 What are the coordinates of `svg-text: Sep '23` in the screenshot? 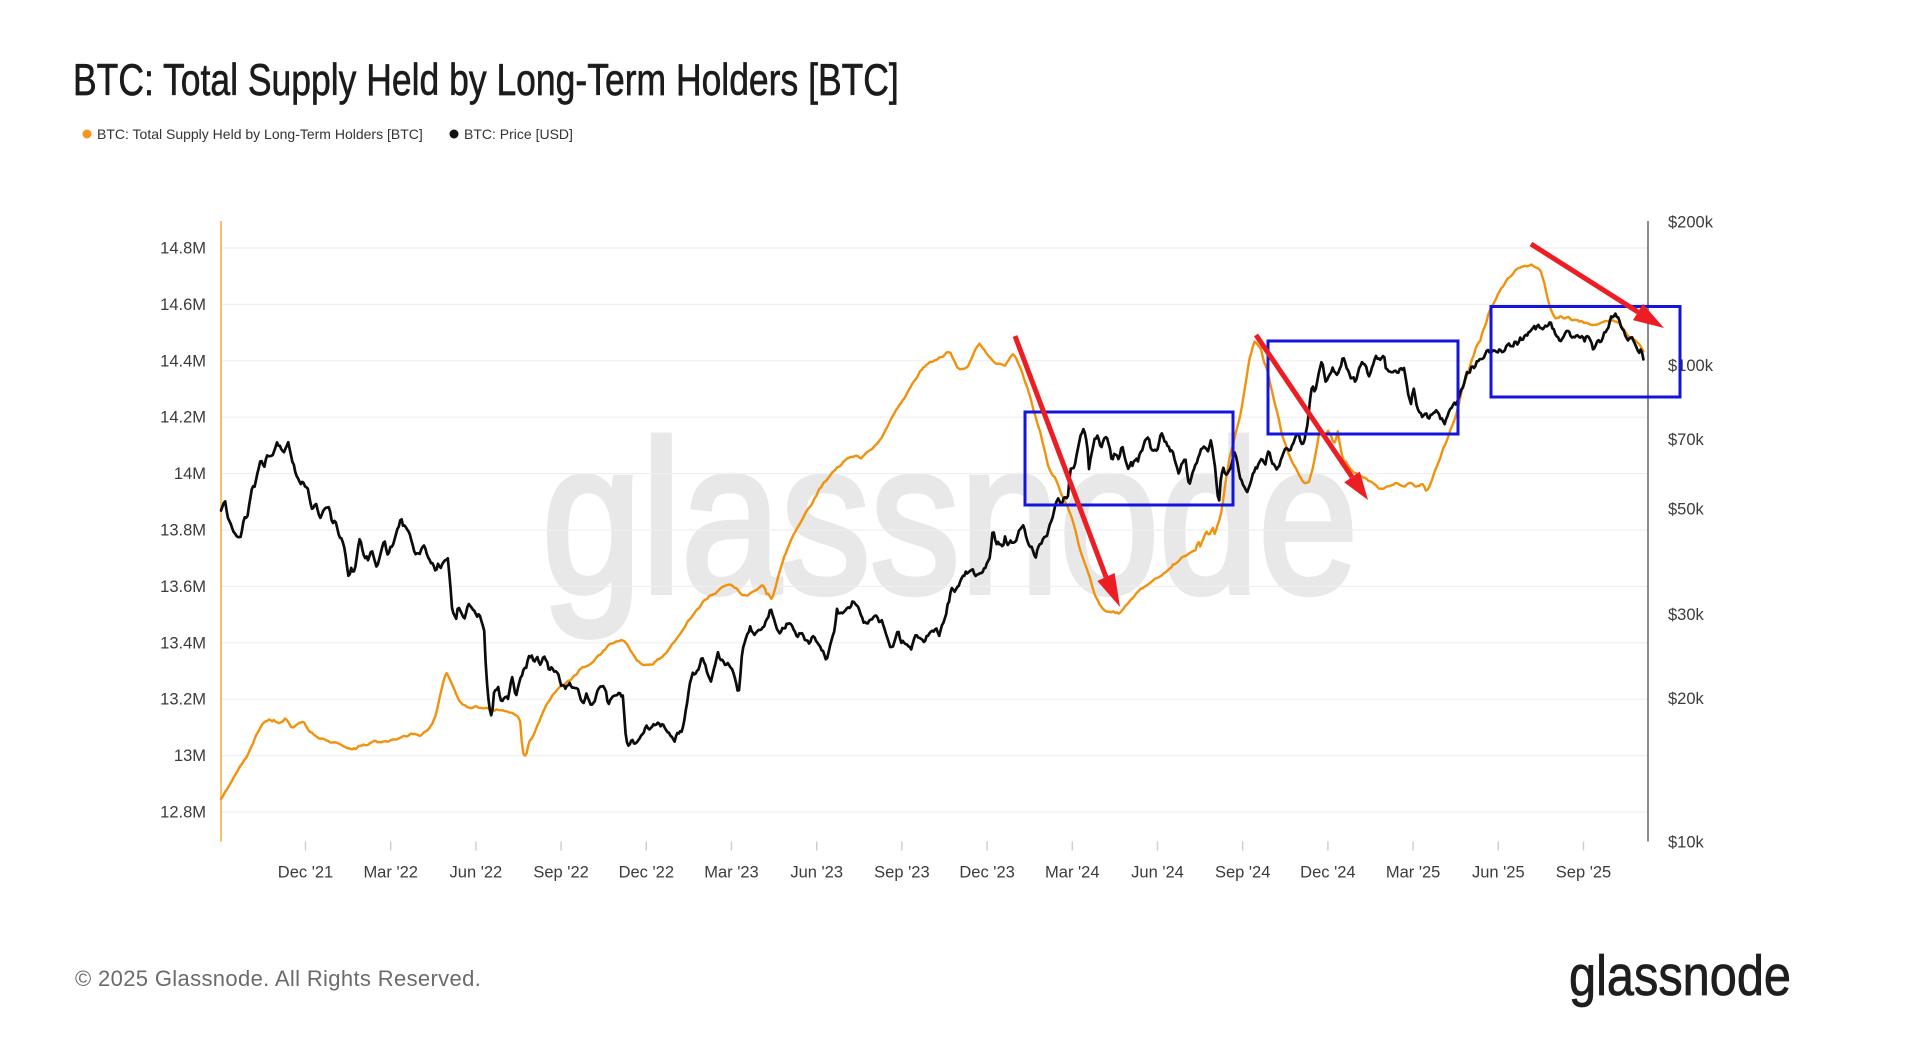 It's located at (901, 873).